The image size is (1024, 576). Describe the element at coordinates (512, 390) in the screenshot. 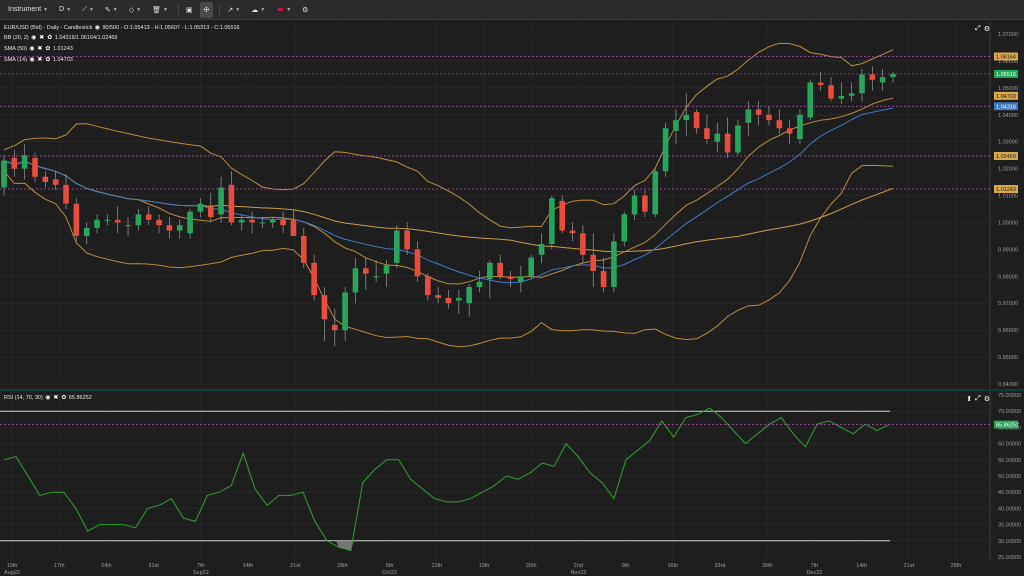

I see `panel-divider` at that location.